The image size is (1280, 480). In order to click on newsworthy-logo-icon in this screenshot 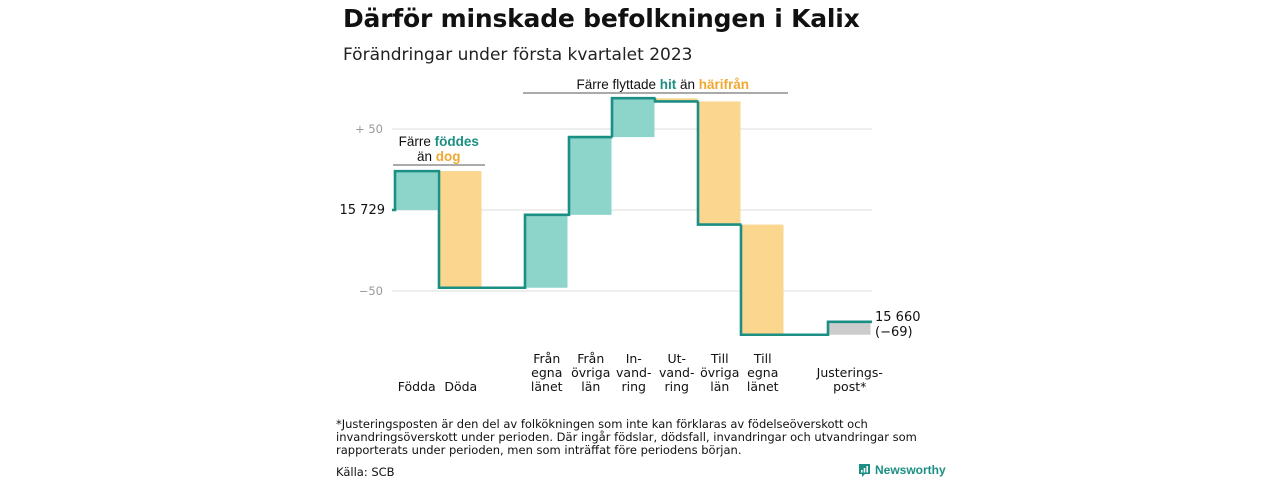, I will do `click(864, 470)`.